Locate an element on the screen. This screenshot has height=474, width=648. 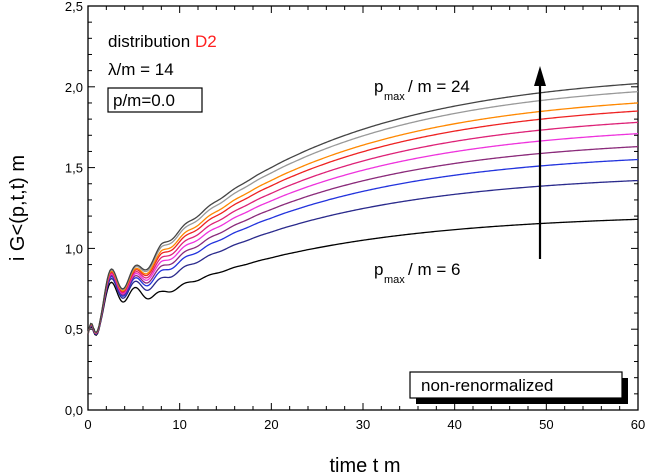
pmax-24-sub: max is located at coordinates (394, 97).